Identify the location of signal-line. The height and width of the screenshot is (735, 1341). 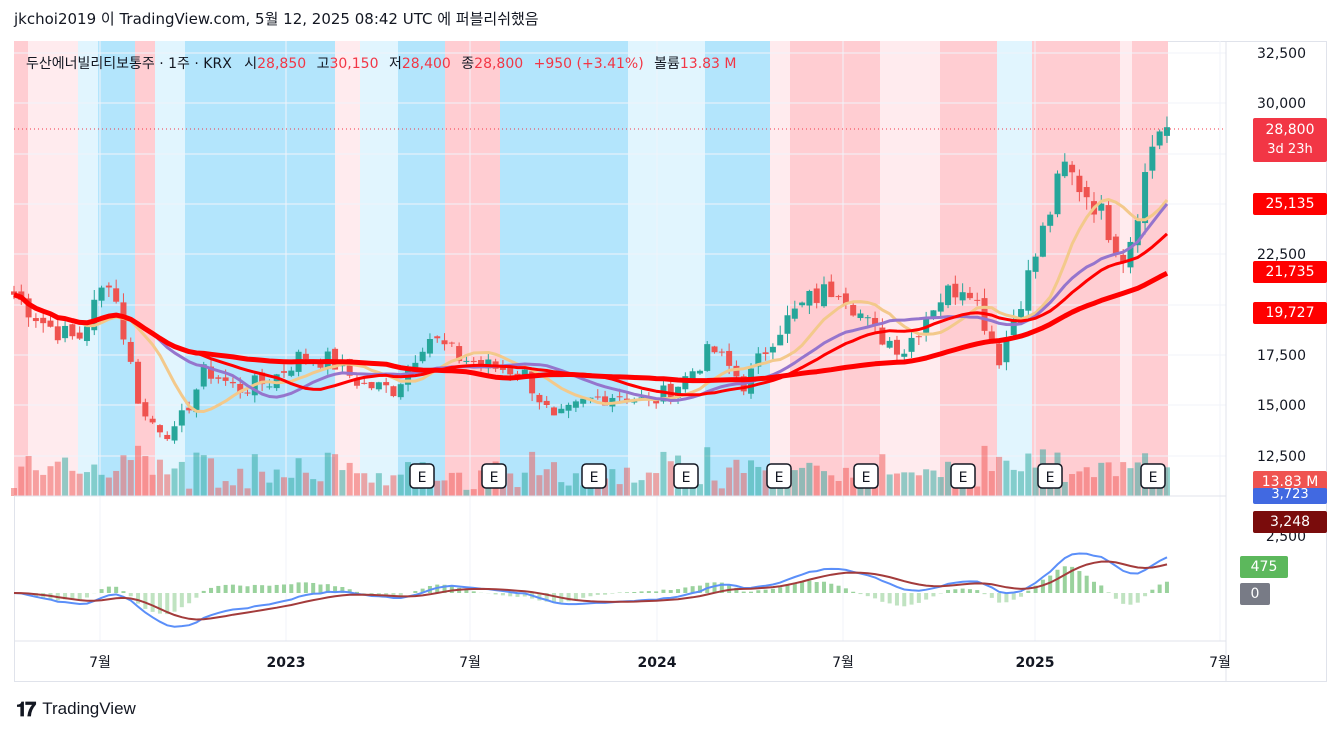
(590, 590).